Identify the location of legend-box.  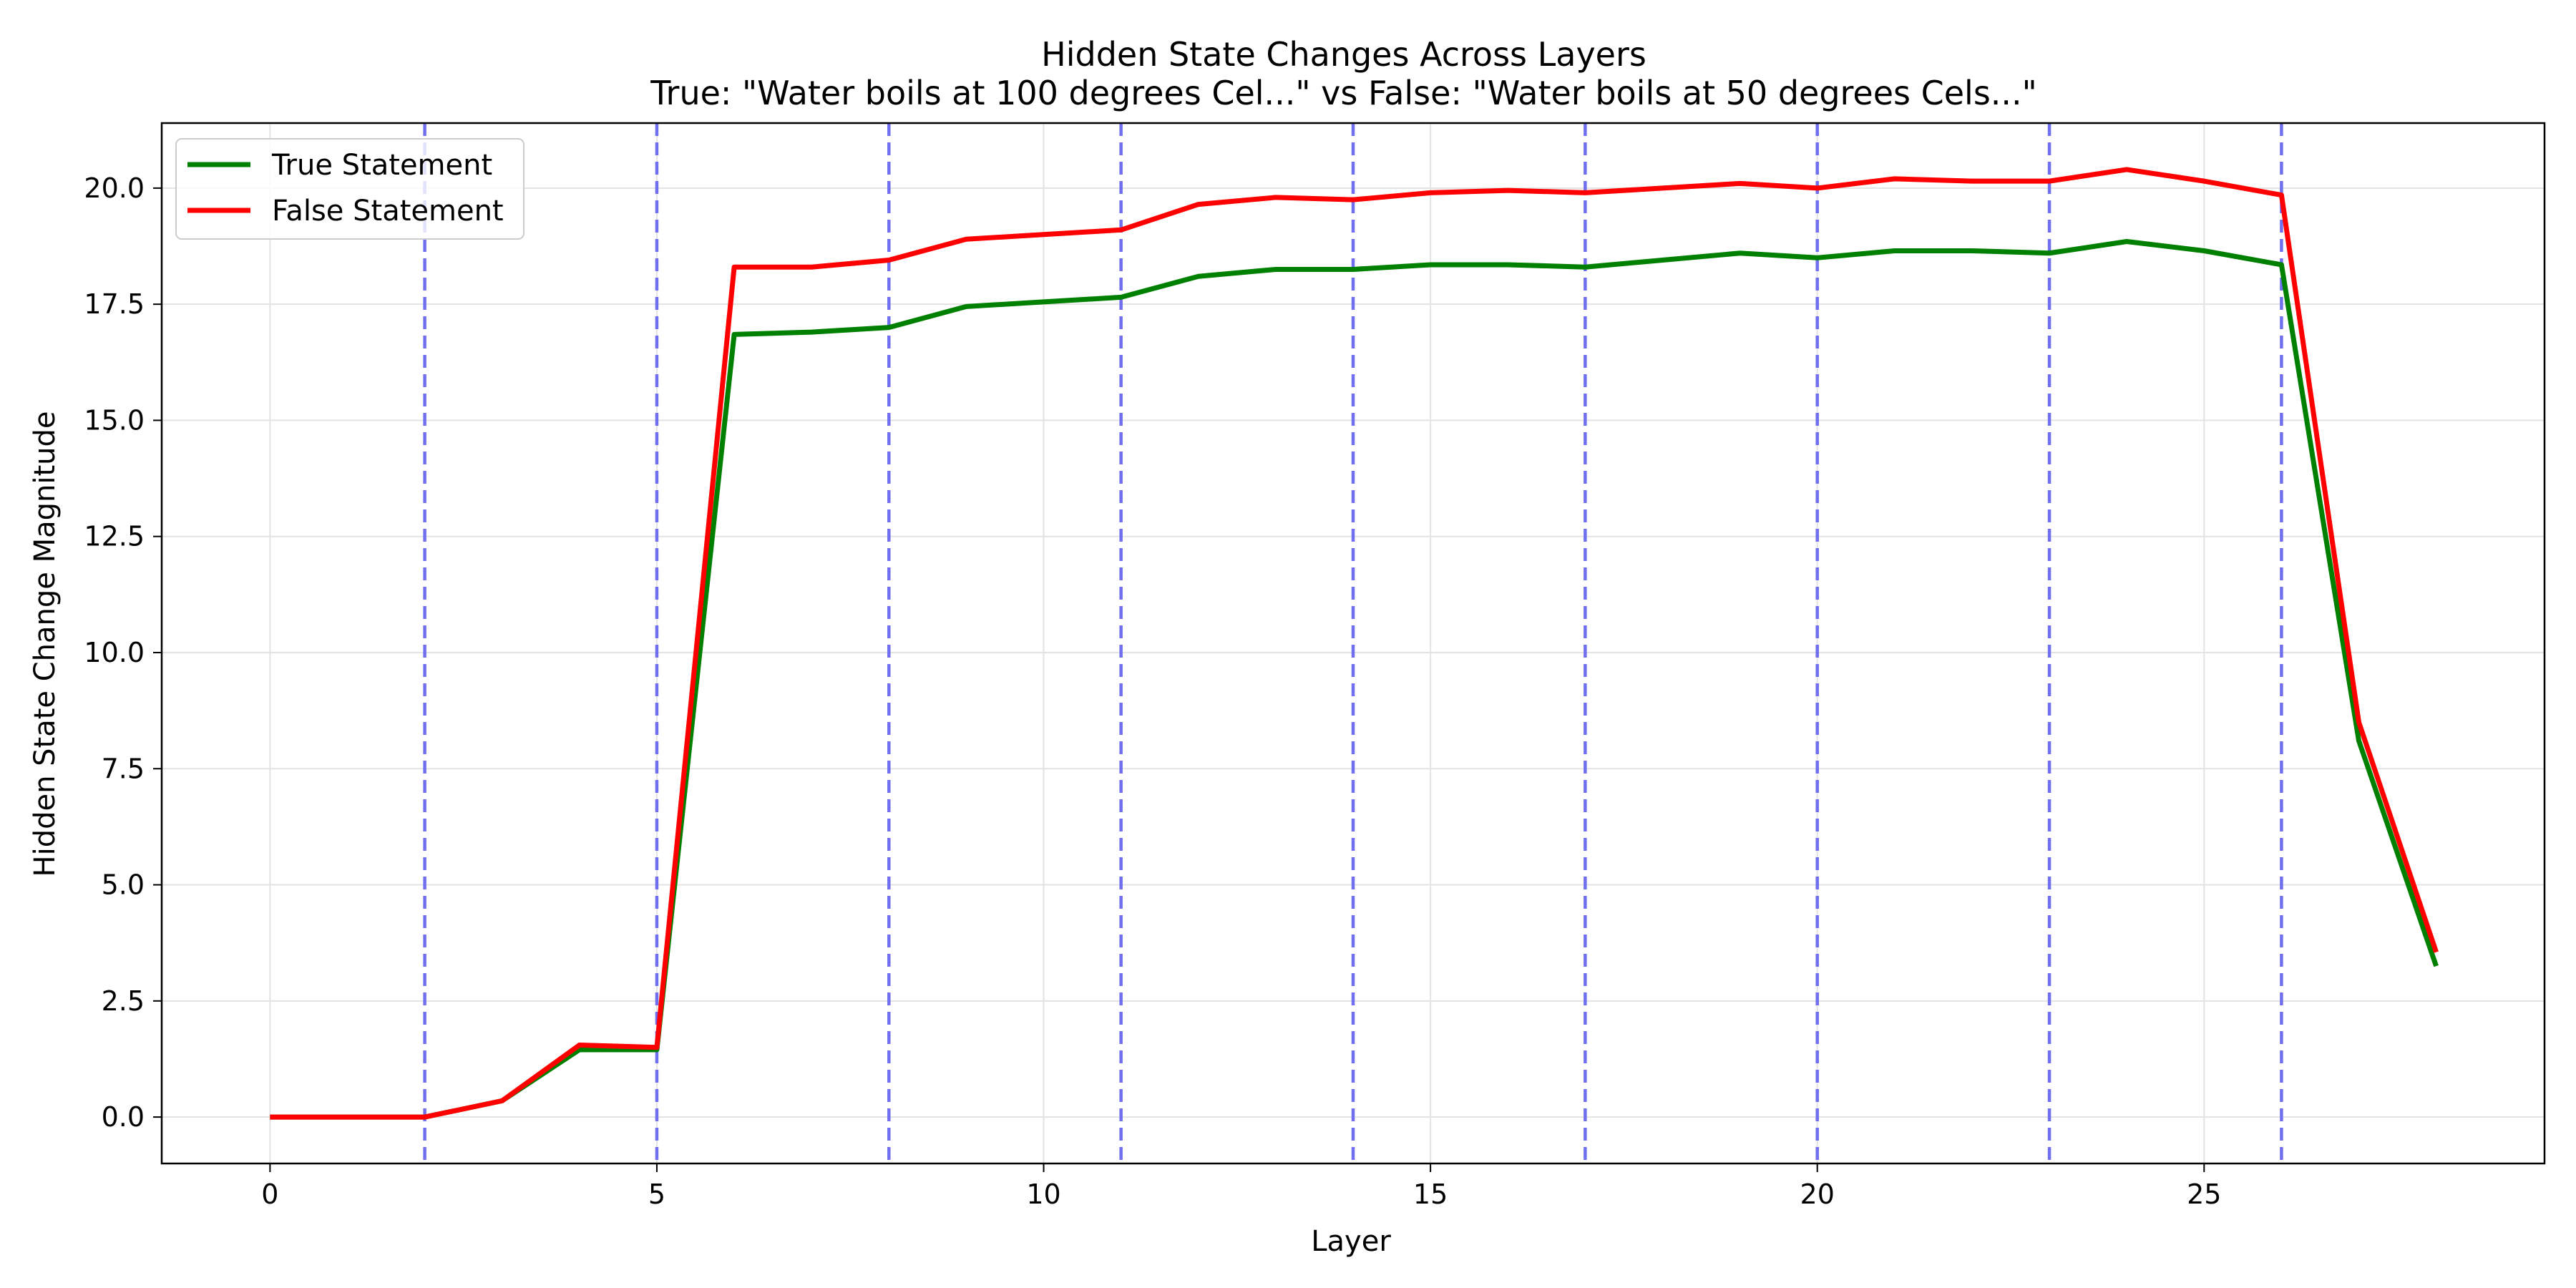
(350, 189).